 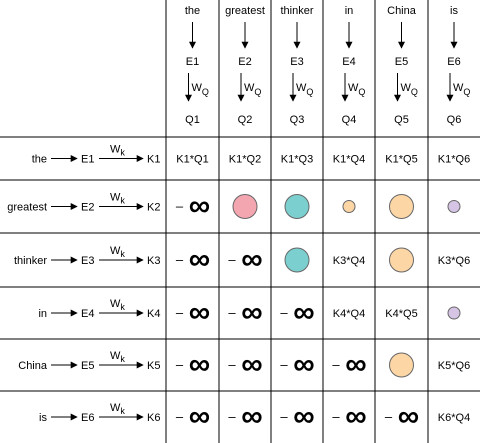 What do you see at coordinates (454, 261) in the screenshot?
I see `score-label: K3*Q6` at bounding box center [454, 261].